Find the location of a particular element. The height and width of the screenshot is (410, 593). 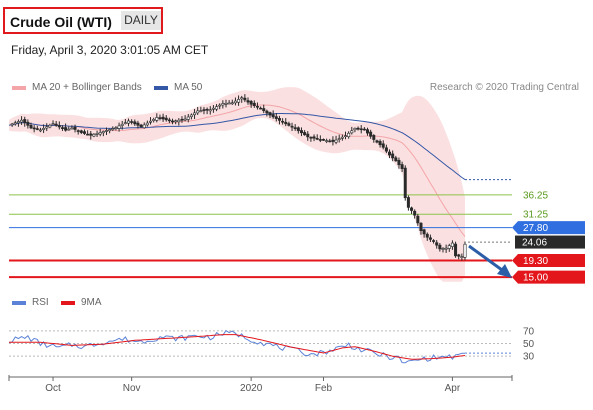

level-label-0: 36.25 is located at coordinates (535, 195).